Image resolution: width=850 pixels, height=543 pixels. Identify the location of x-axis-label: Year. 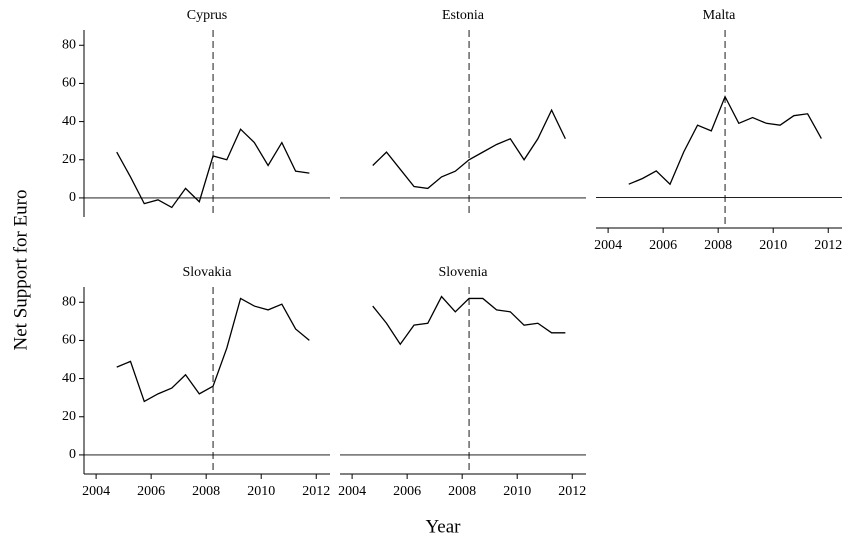
(443, 526).